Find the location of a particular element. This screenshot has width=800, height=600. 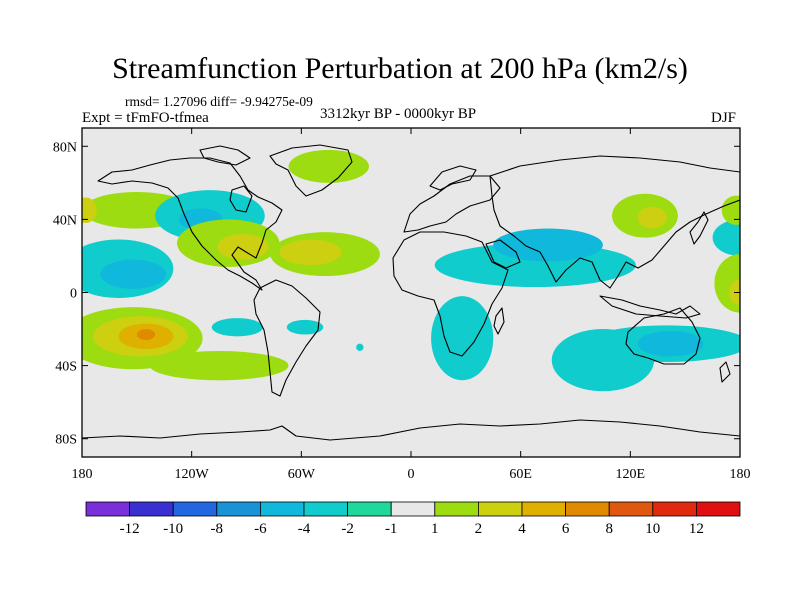

coastline-south-america is located at coordinates (287, 338).